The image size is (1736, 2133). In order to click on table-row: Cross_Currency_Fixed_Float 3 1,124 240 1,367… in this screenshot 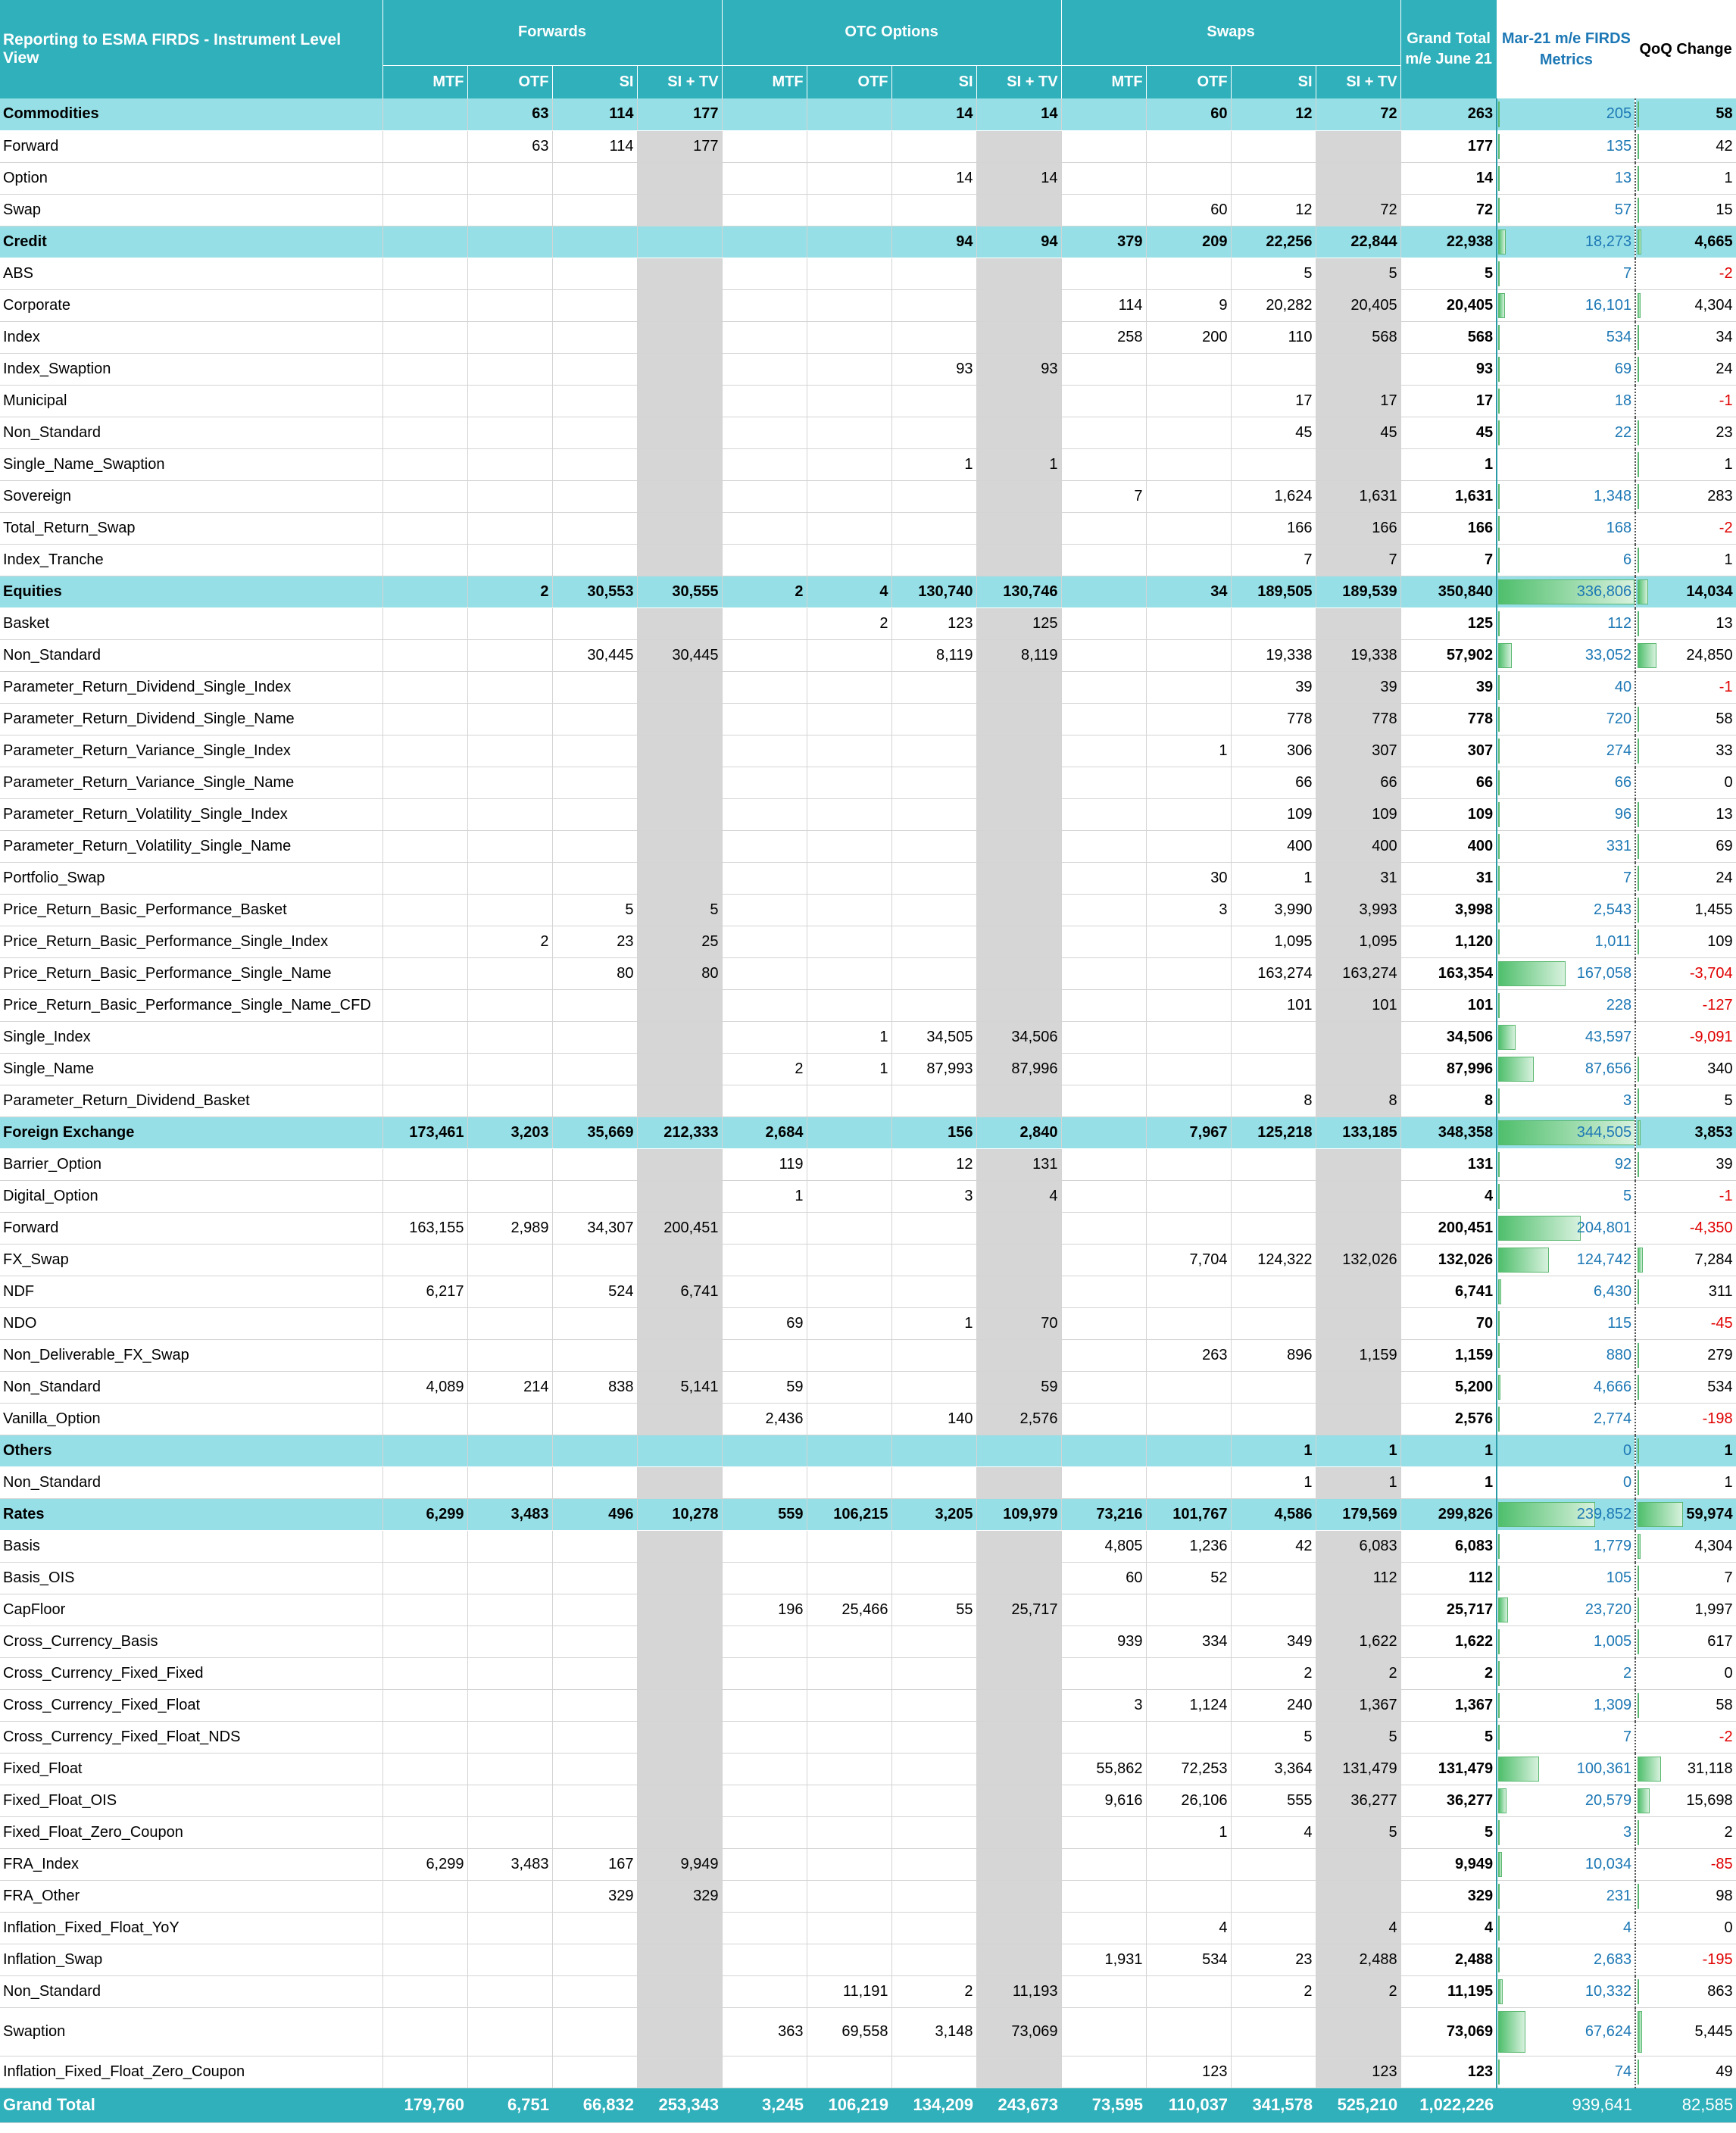, I will do `click(868, 1705)`.